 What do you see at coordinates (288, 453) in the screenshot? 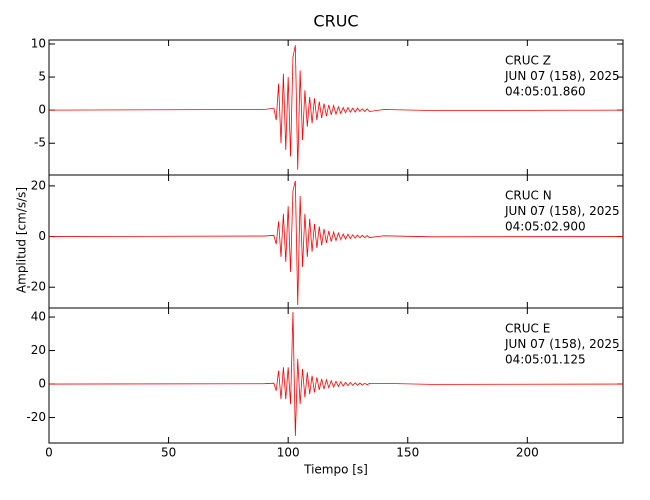
I see `x-tick-label: 100` at bounding box center [288, 453].